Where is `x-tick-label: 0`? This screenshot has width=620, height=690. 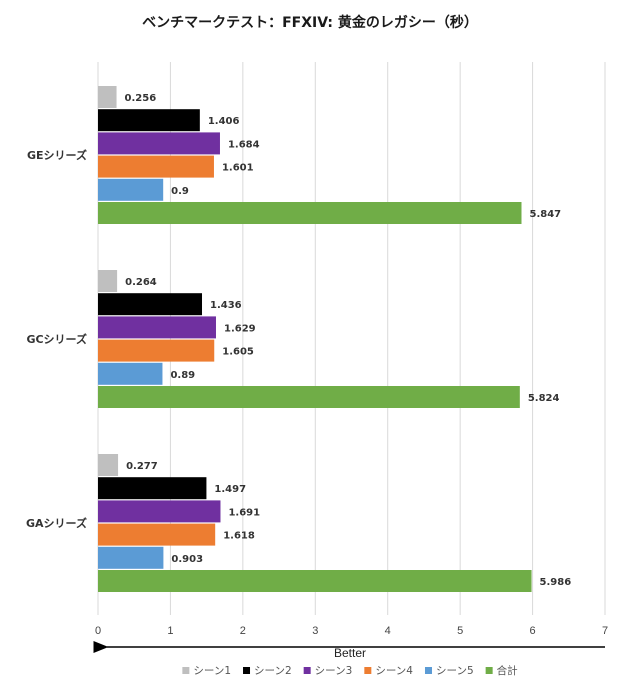
x-tick-label: 0 is located at coordinates (98, 631).